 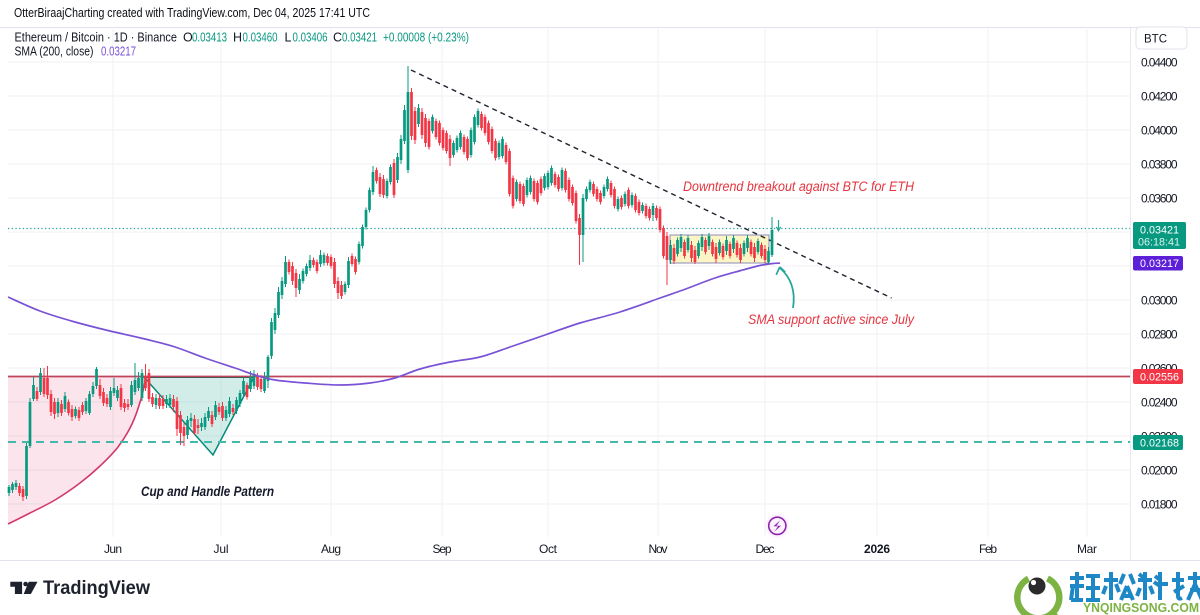 I want to click on svg-text: Oct, so click(x=548, y=549).